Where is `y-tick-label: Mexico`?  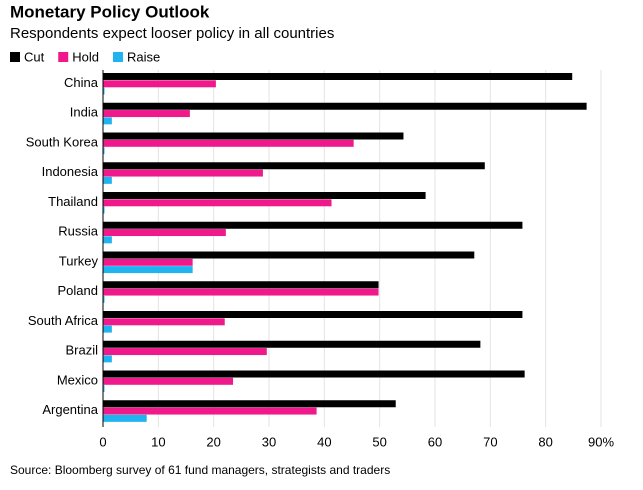
y-tick-label: Mexico is located at coordinates (77, 379).